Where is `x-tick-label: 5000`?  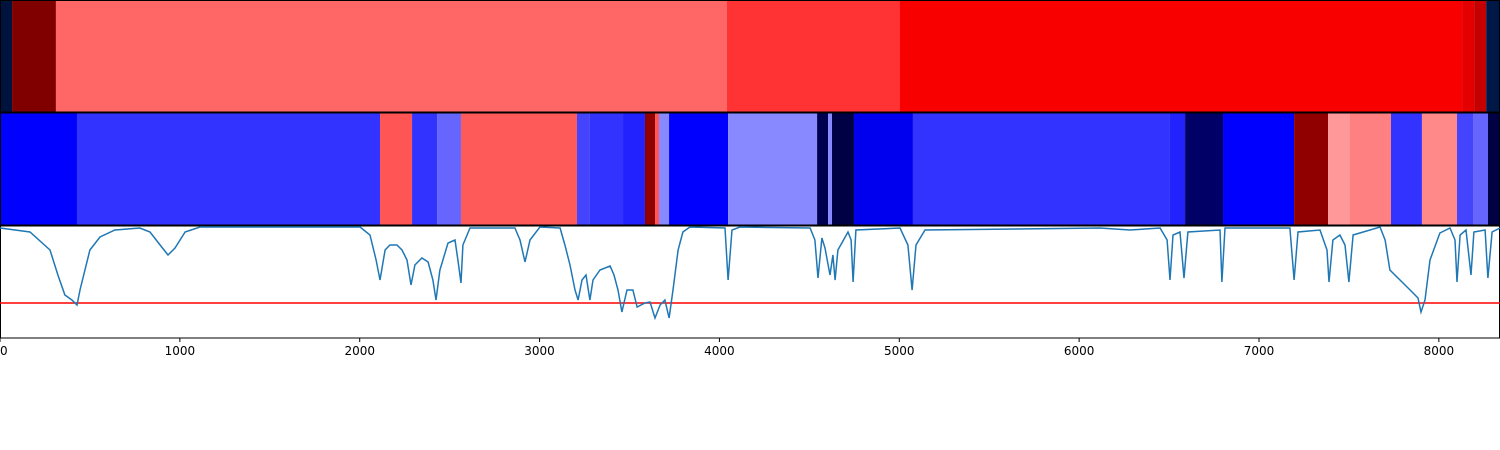 x-tick-label: 5000 is located at coordinates (899, 351).